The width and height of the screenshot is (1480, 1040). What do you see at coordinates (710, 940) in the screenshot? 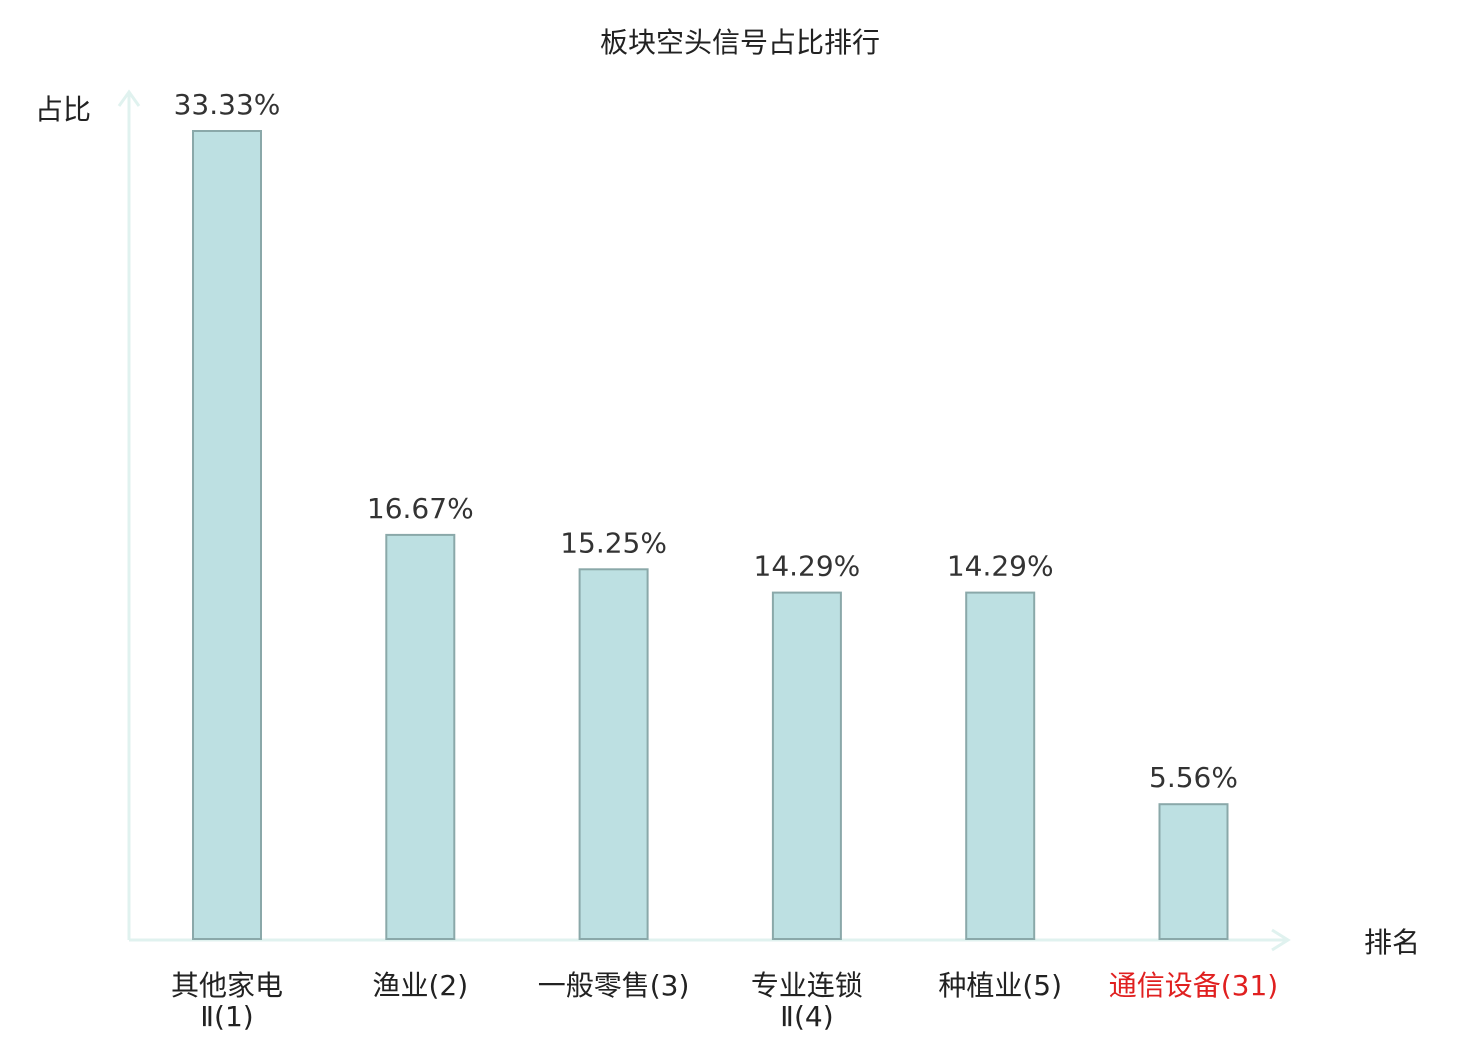
I see `x-axis` at bounding box center [710, 940].